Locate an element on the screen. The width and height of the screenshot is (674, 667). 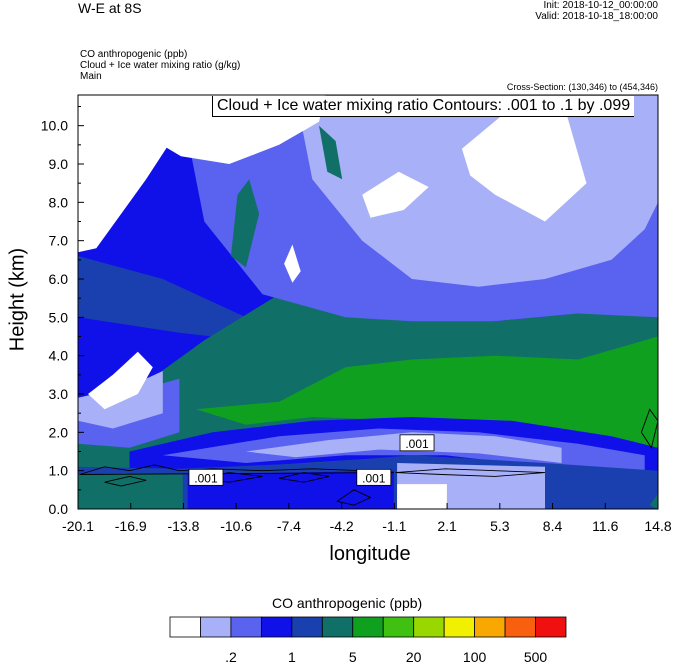
x-tick-label: 5.3 is located at coordinates (500, 526).